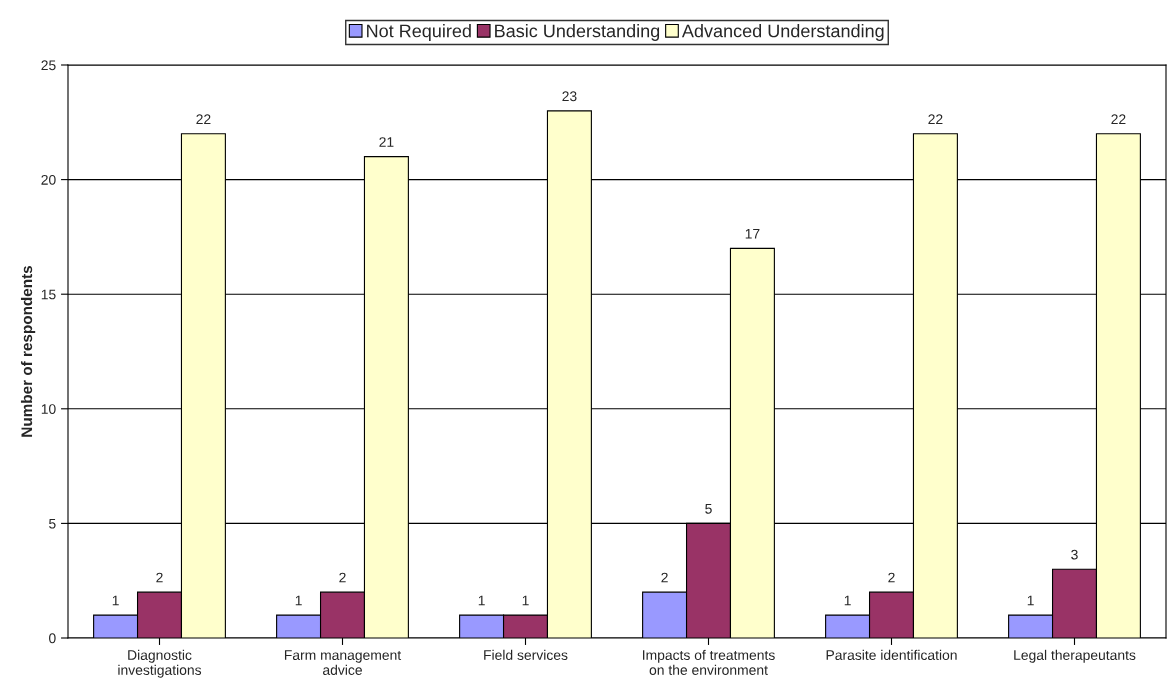 The width and height of the screenshot is (1174, 692). Describe the element at coordinates (891, 655) in the screenshot. I see `x-tick-label: Parasite identification` at that location.